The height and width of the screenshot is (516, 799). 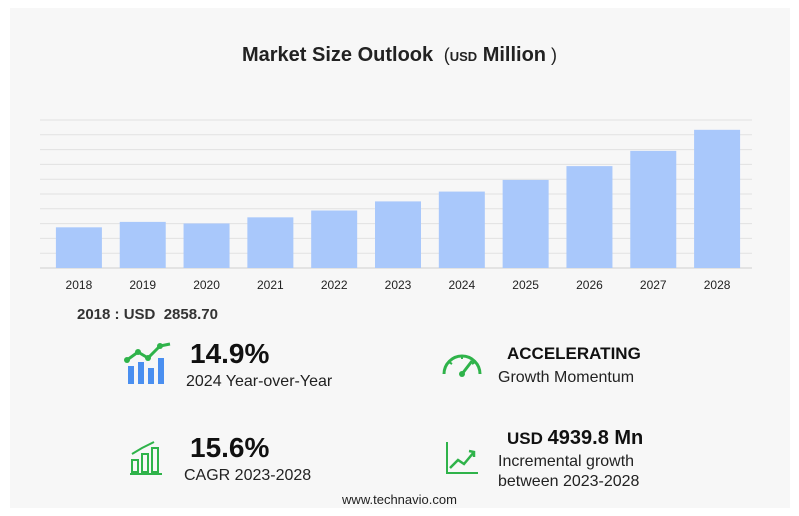 What do you see at coordinates (463, 56) in the screenshot?
I see `unit-prefix: USD` at bounding box center [463, 56].